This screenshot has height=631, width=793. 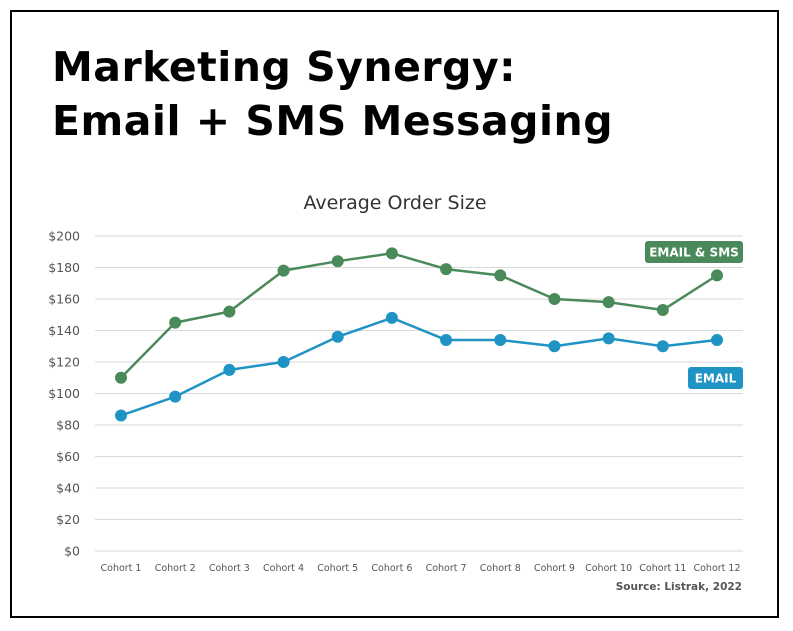 What do you see at coordinates (68, 425) in the screenshot?
I see `y-tick-label: $80` at bounding box center [68, 425].